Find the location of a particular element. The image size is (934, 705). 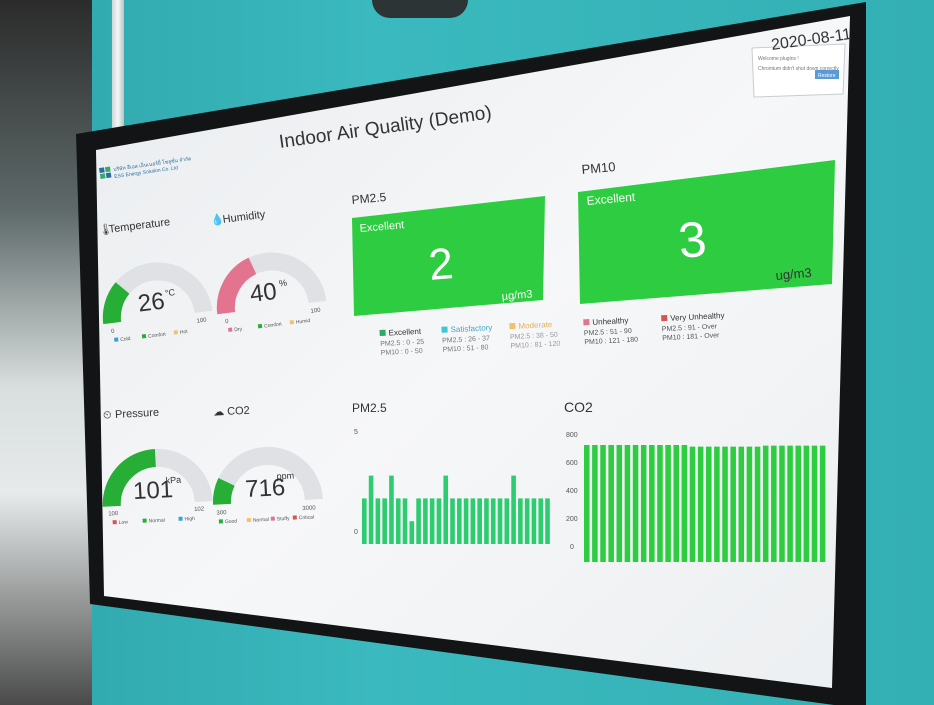

temperature-unit: °C is located at coordinates (170, 292).